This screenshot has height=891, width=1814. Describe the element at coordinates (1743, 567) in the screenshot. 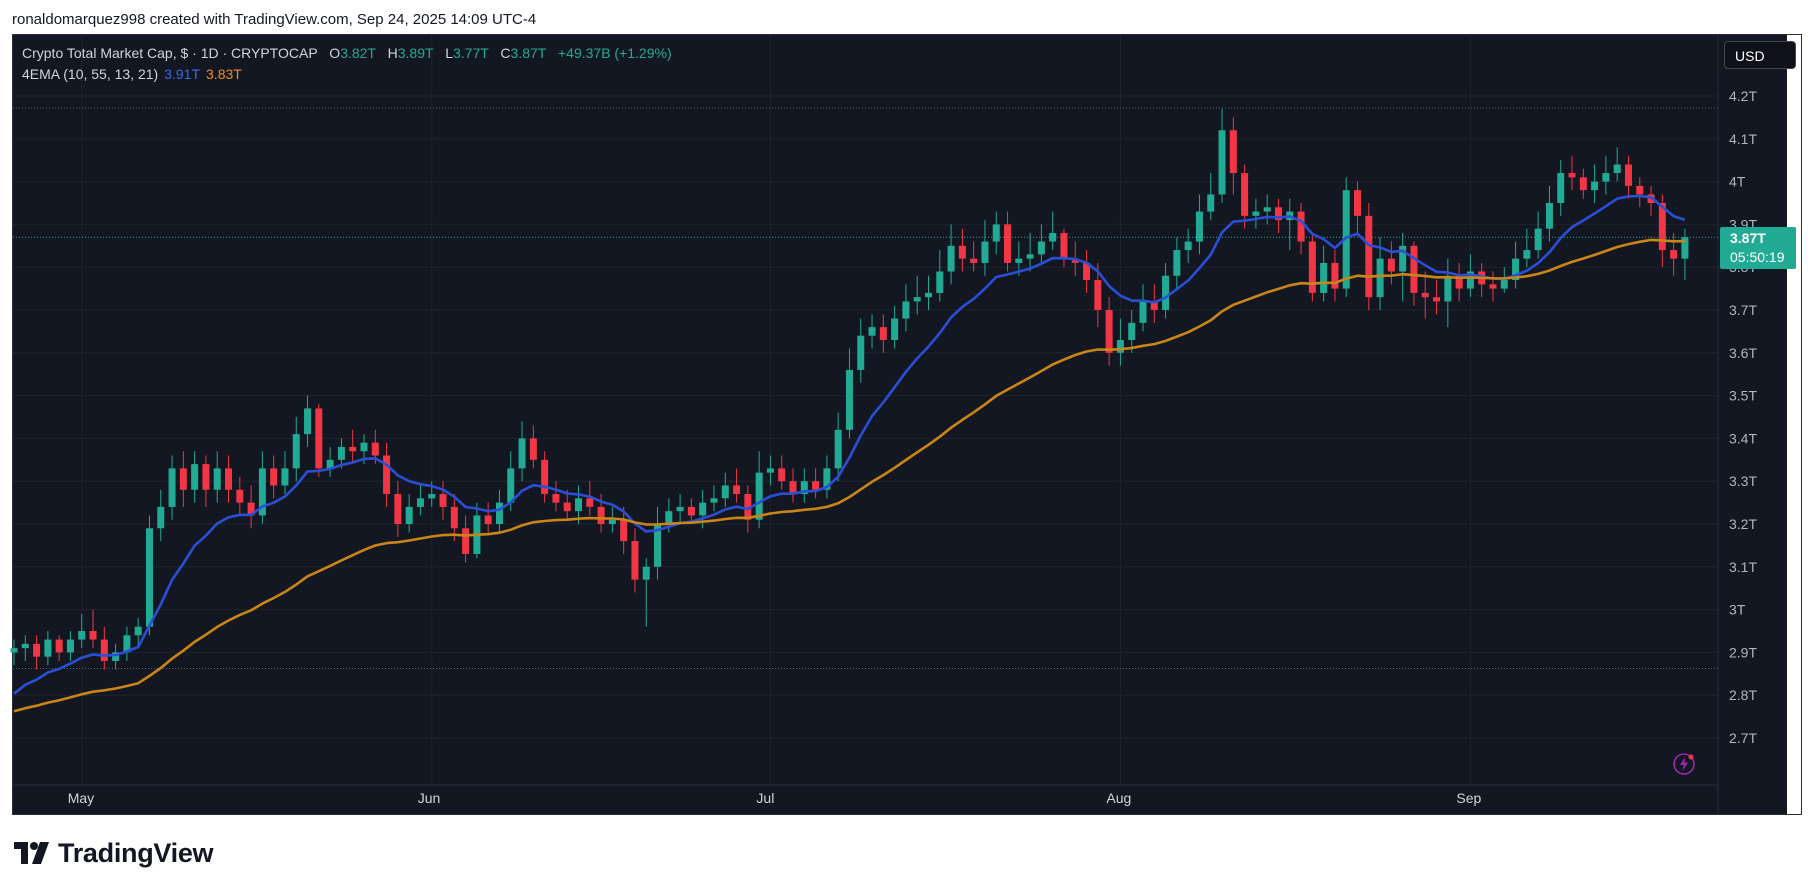

I see `price-axis-label: 3.1T` at that location.